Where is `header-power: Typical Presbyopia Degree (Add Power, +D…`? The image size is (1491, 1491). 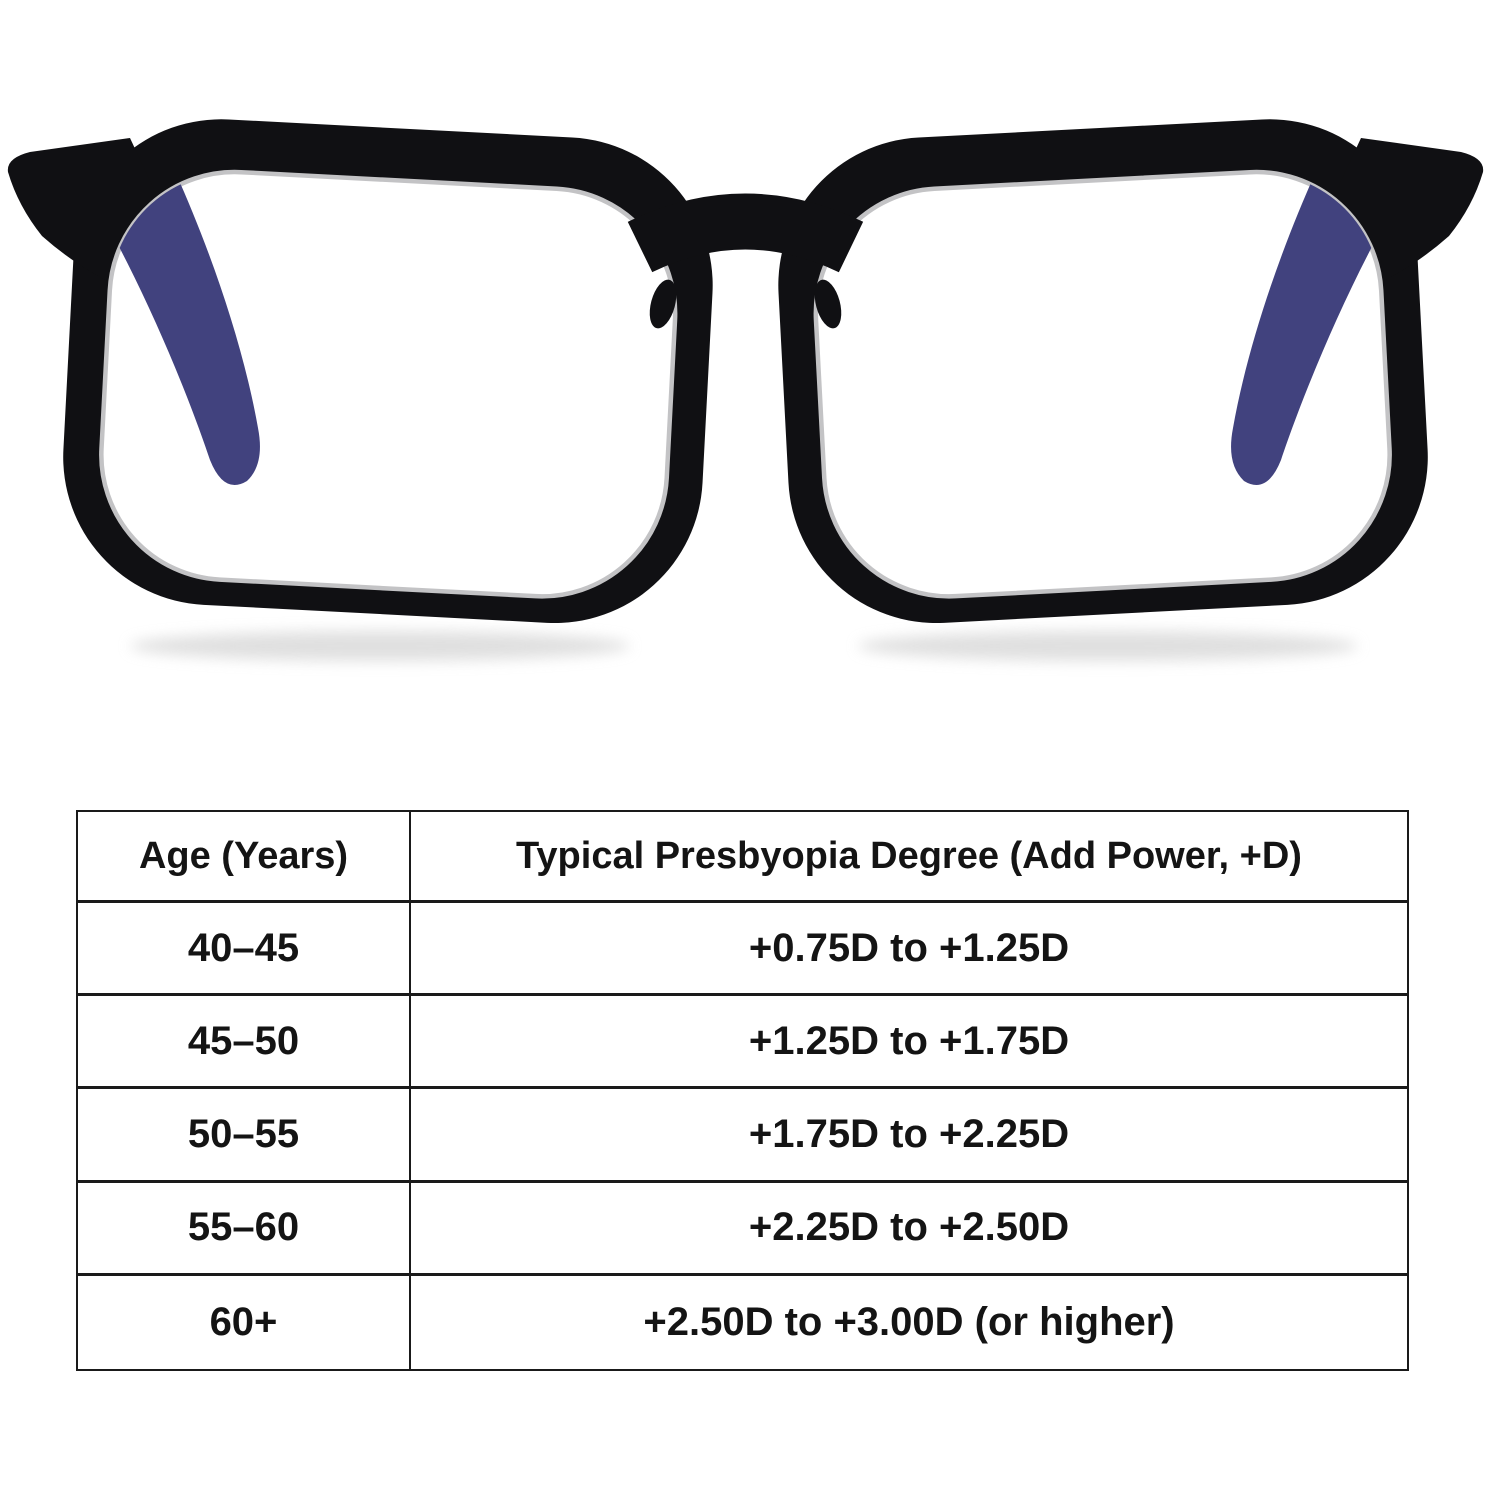 header-power: Typical Presbyopia Degree (Add Power, +D… is located at coordinates (909, 857).